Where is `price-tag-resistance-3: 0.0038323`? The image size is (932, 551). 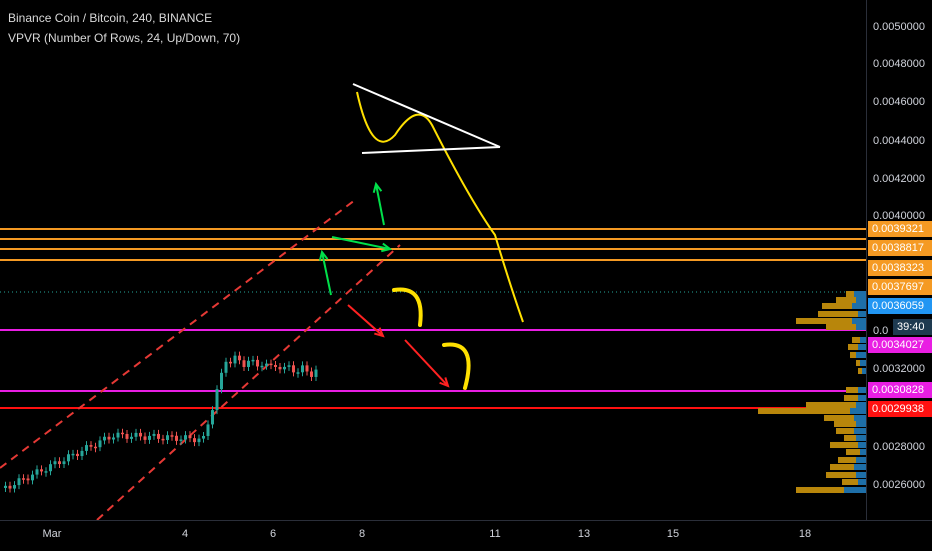 price-tag-resistance-3: 0.0038323 is located at coordinates (900, 268).